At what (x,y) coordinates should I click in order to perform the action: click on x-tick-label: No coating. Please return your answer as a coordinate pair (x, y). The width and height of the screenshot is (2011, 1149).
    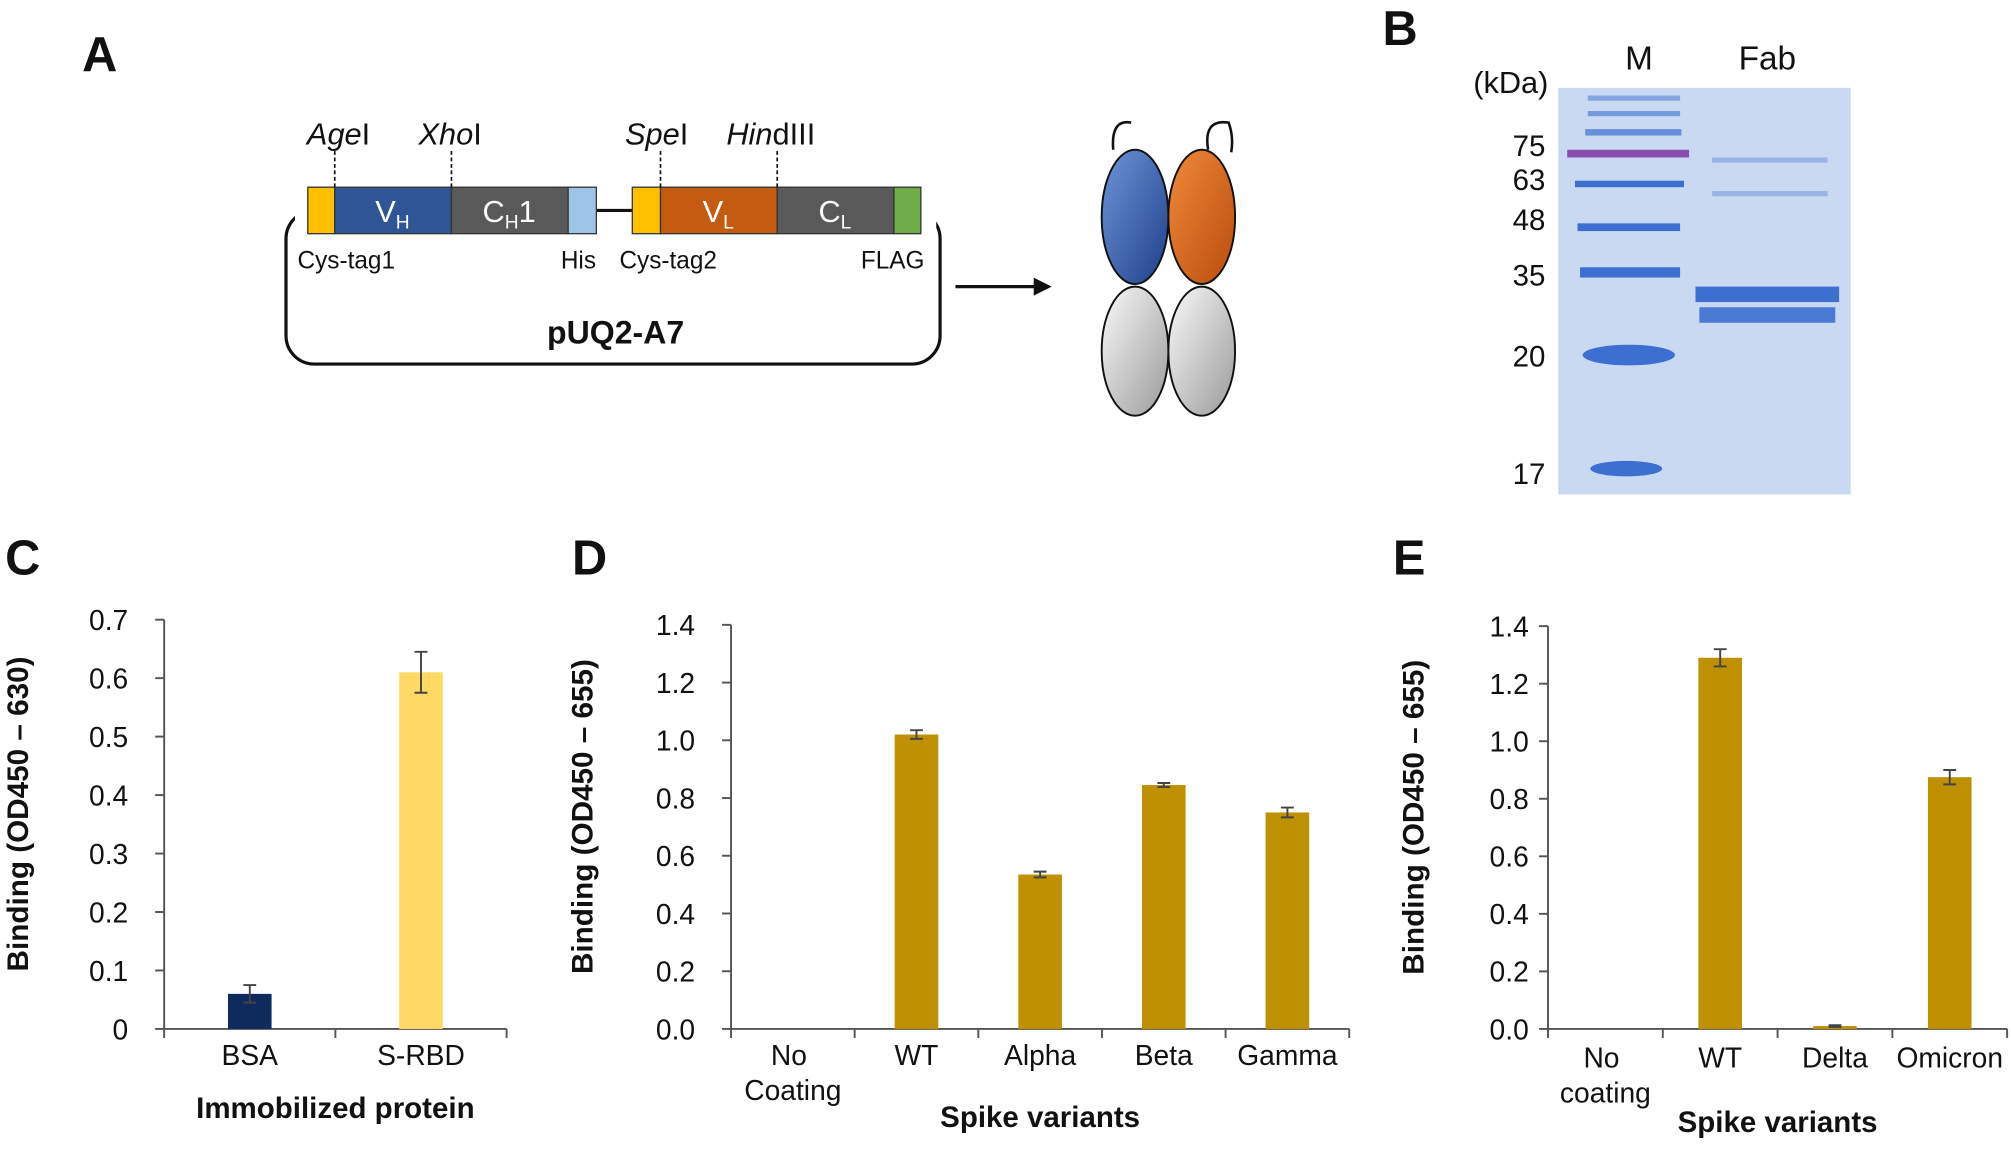
    Looking at the image, I should click on (1605, 1075).